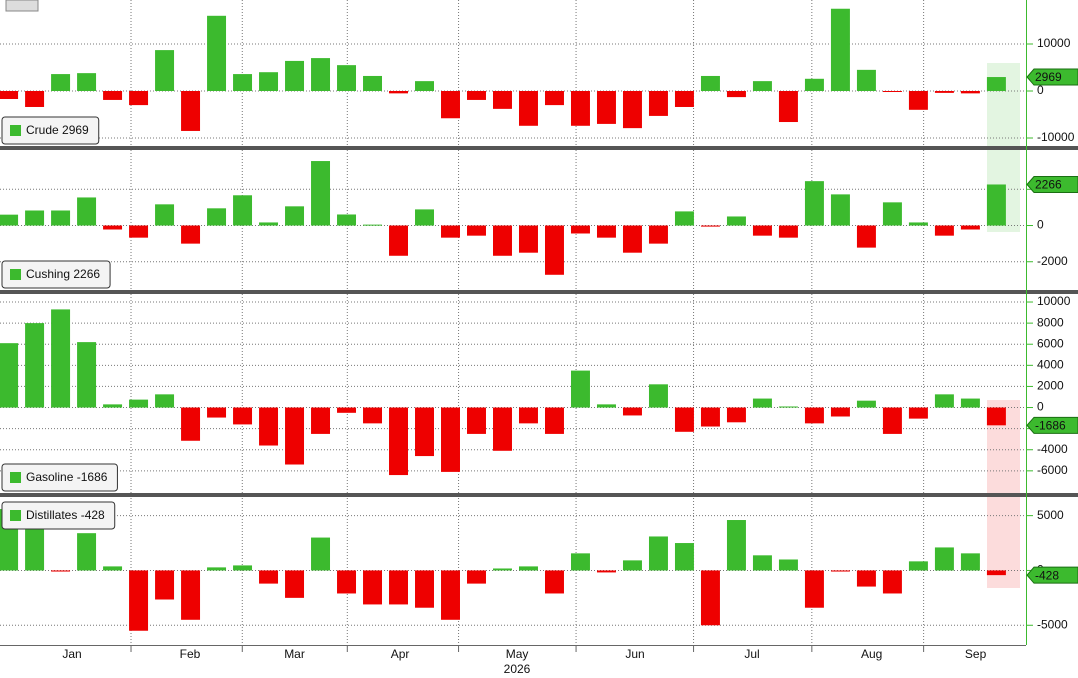 The height and width of the screenshot is (678, 1078). What do you see at coordinates (1050, 364) in the screenshot?
I see `y-tick-label: 4000` at bounding box center [1050, 364].